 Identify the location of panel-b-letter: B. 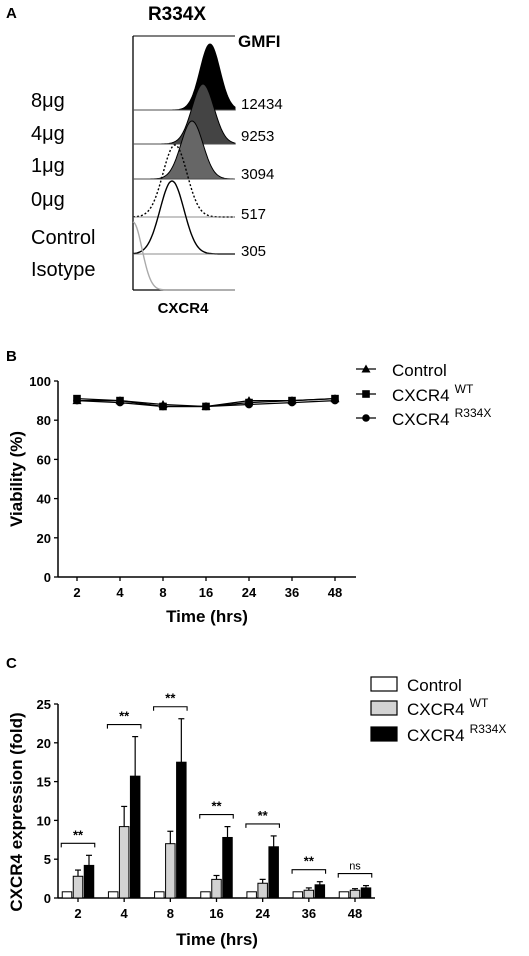
(11, 356).